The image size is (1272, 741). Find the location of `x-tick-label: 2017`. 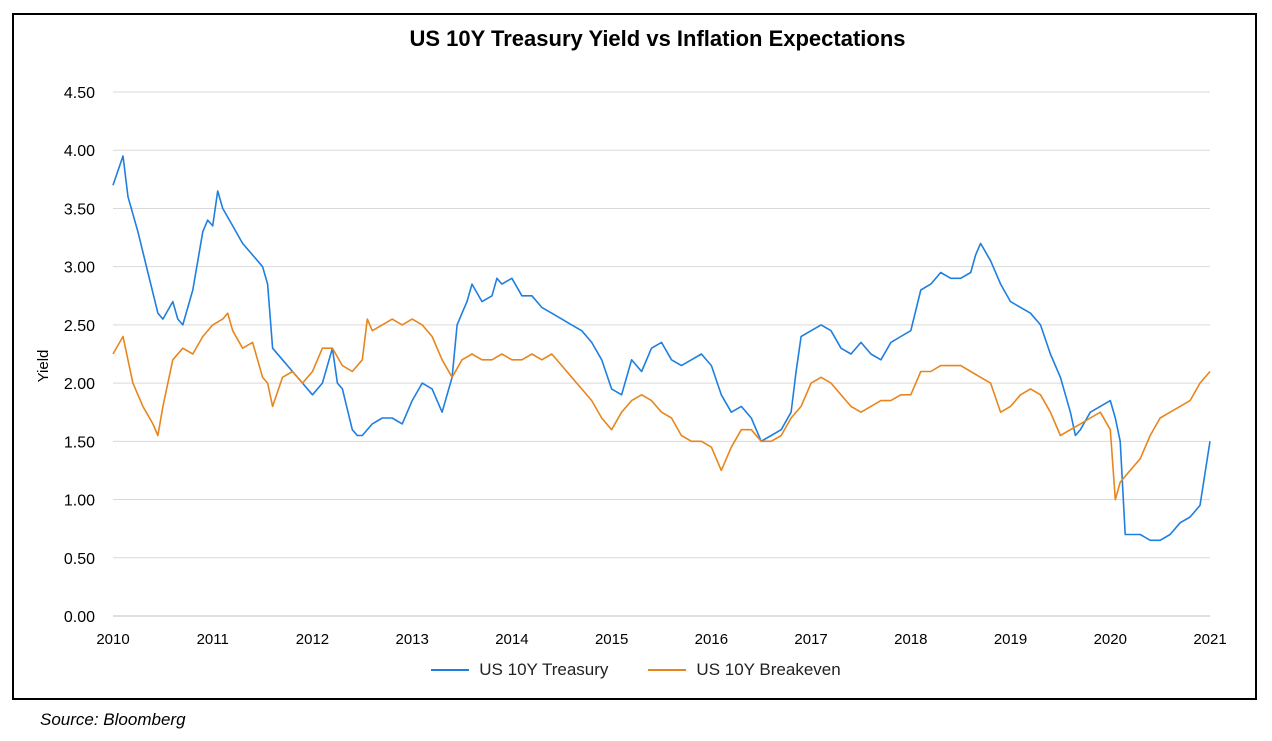

x-tick-label: 2017 is located at coordinates (810, 639).